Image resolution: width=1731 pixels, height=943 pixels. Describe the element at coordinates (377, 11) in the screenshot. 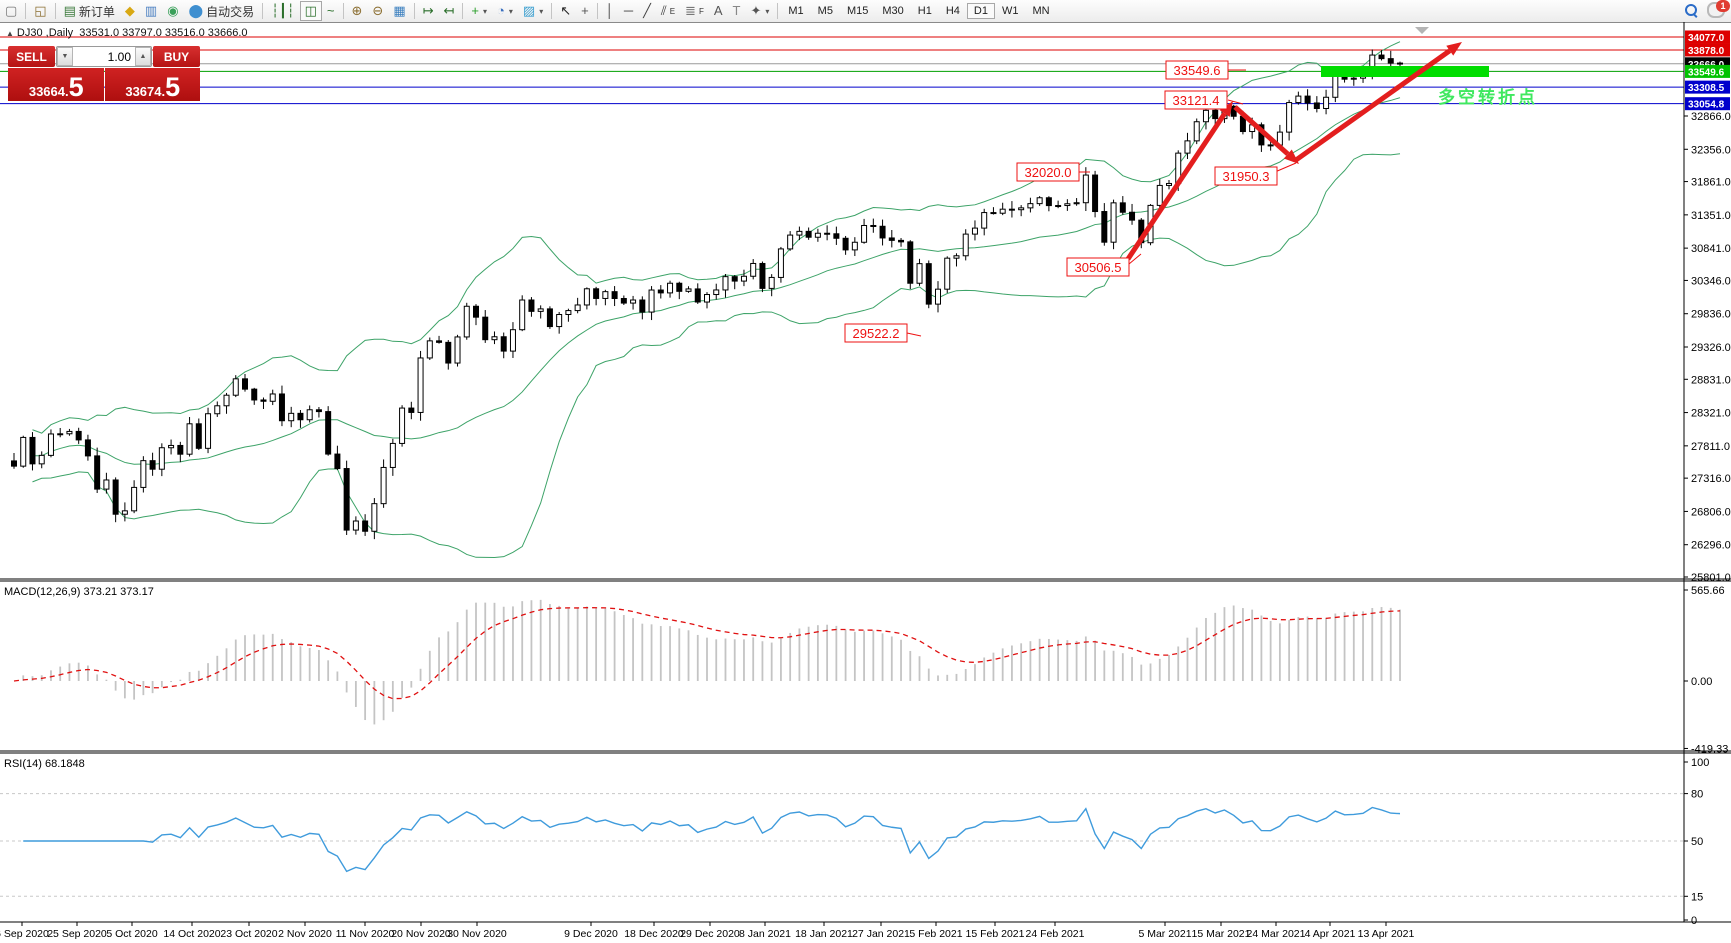

I see `zoom-out-button: ⊖` at that location.